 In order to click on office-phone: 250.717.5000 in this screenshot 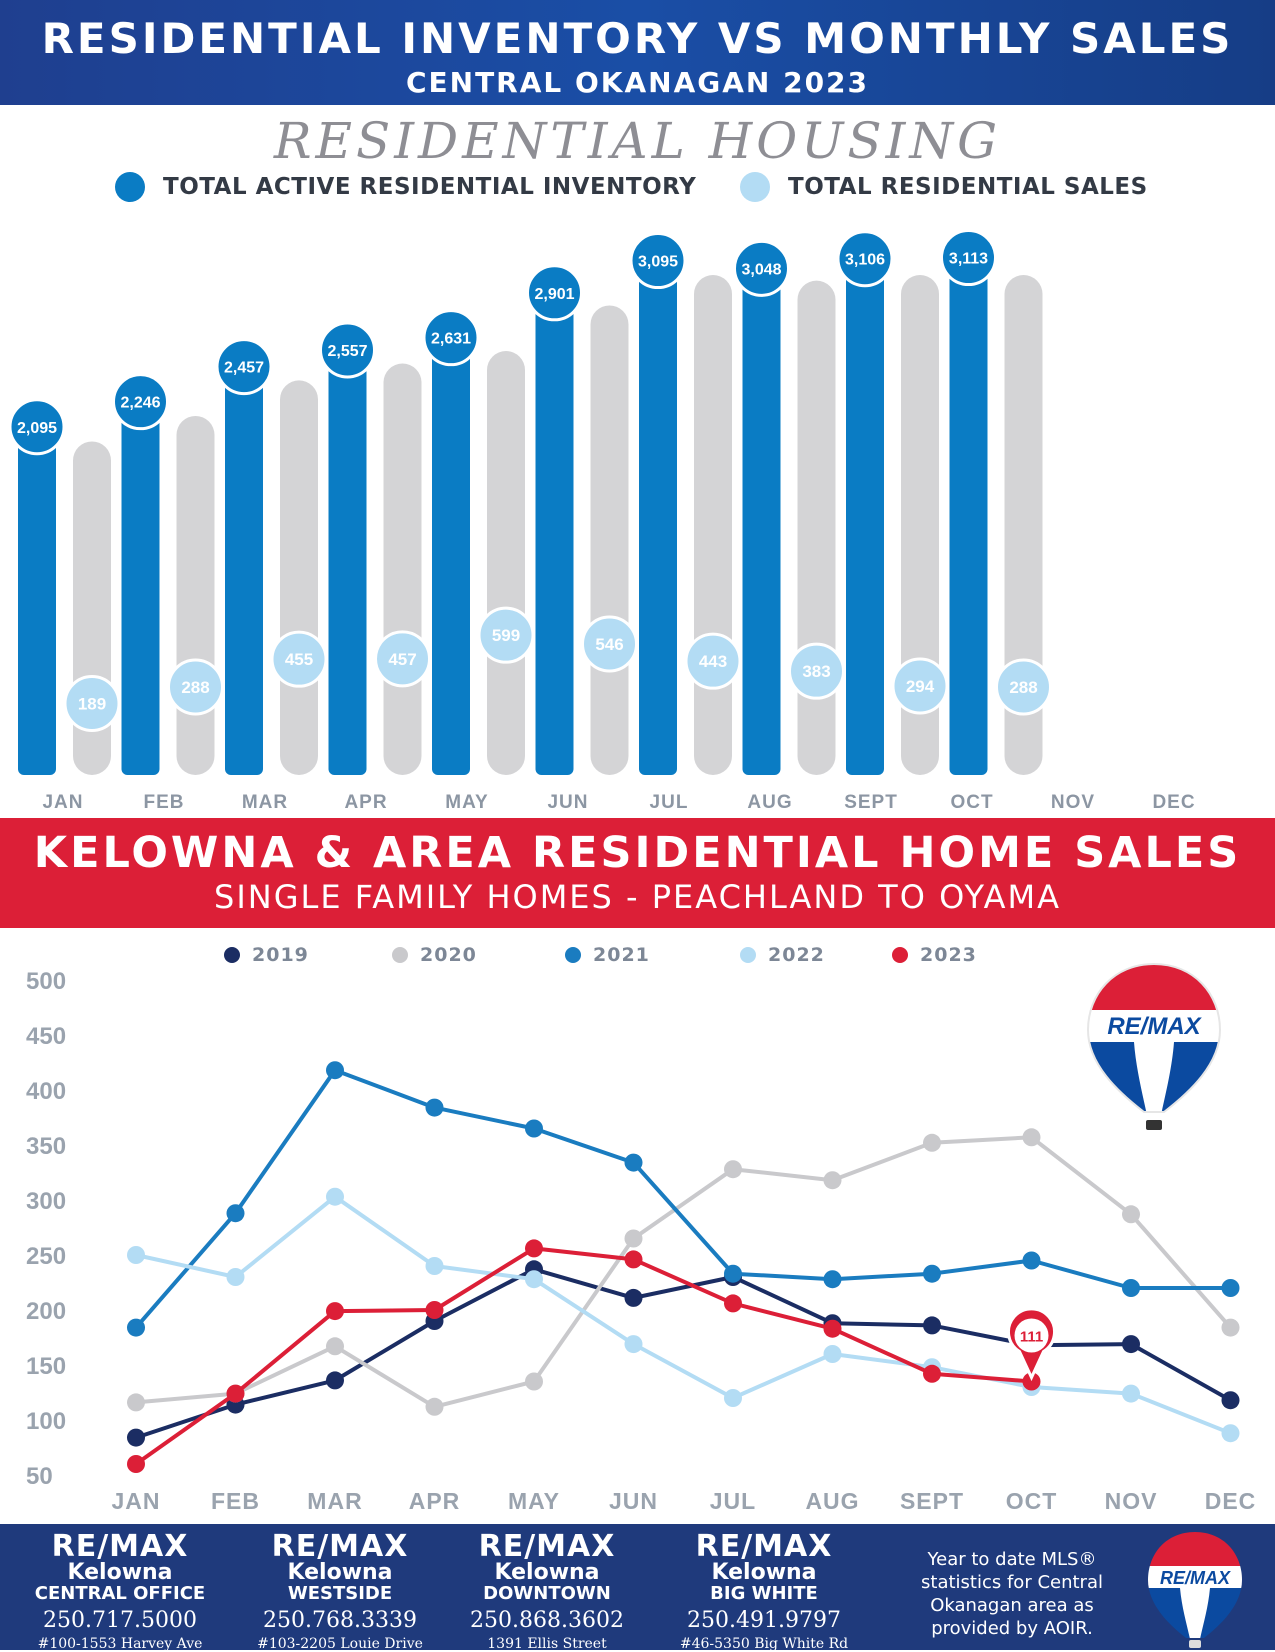, I will do `click(120, 1620)`.